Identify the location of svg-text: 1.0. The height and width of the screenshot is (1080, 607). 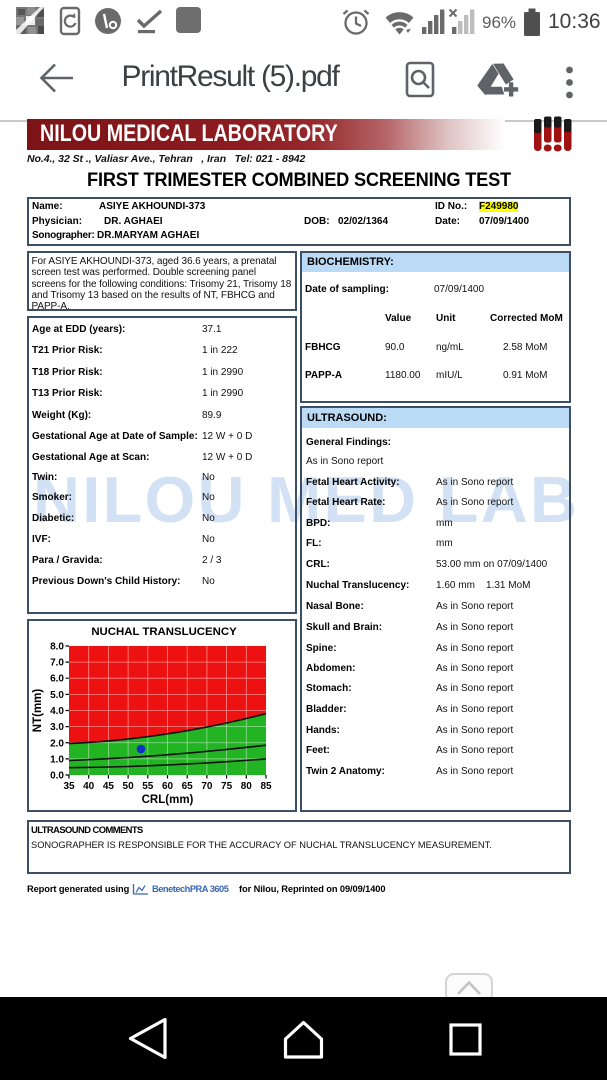
(57, 759).